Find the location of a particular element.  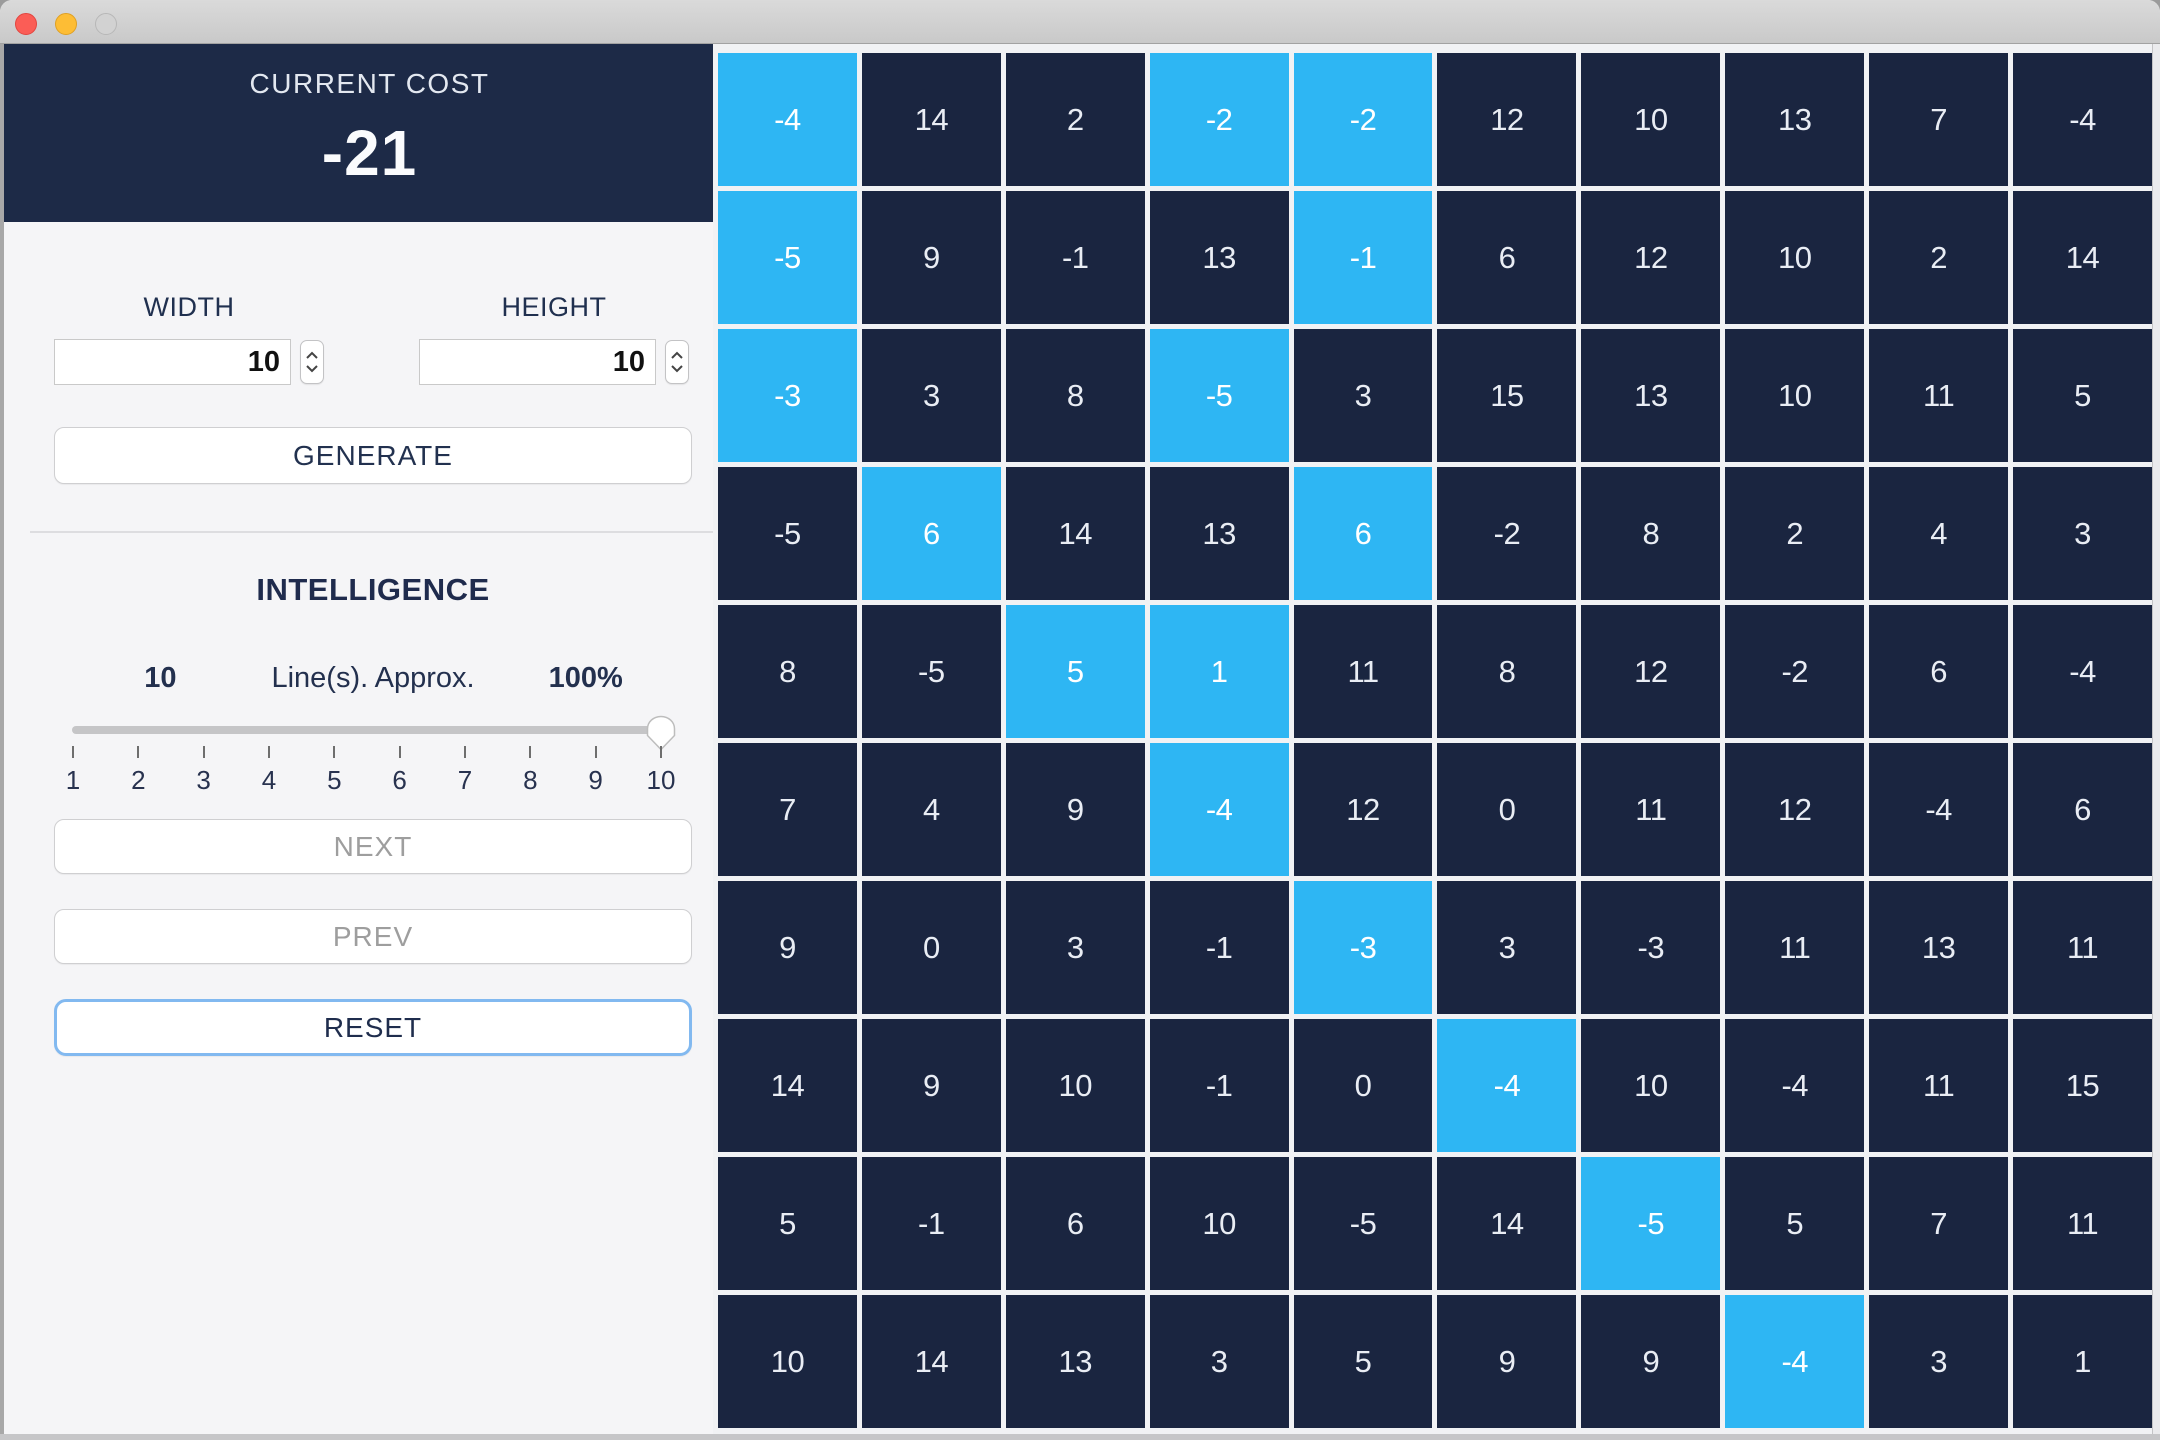

slider-tick: 7 is located at coordinates (465, 771).